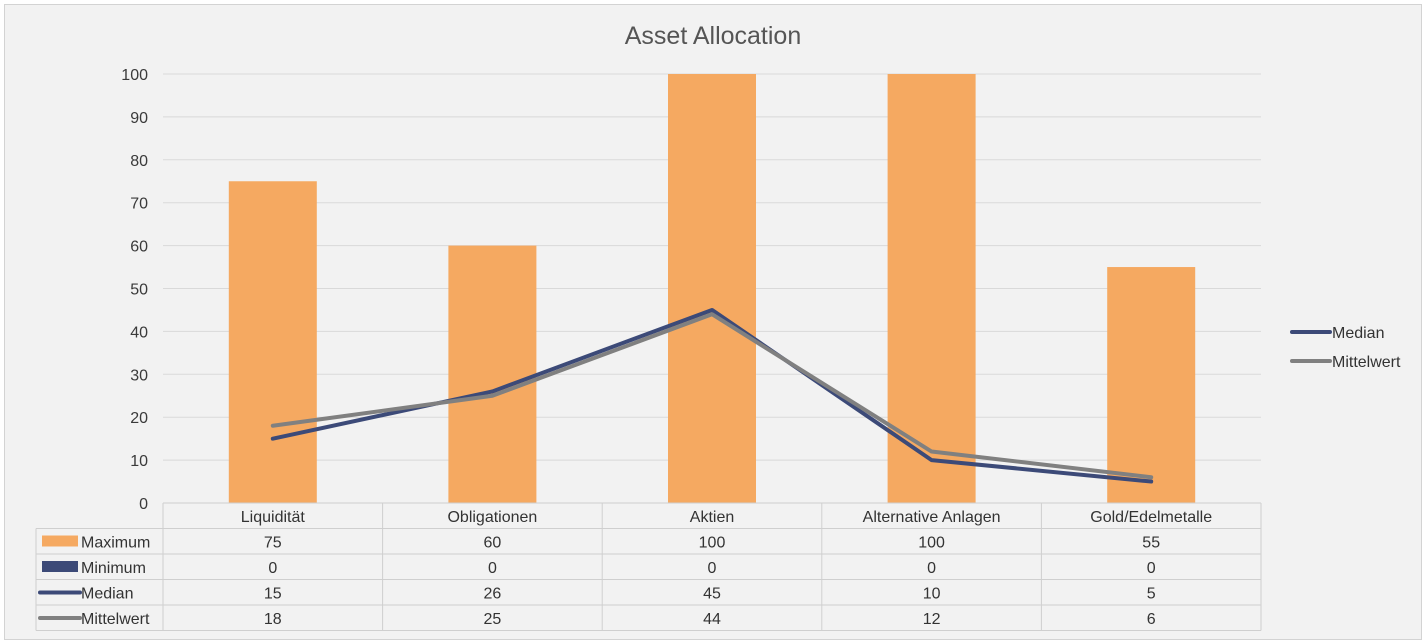  What do you see at coordinates (932, 517) in the screenshot?
I see `category-label: Alternative Anlagen` at bounding box center [932, 517].